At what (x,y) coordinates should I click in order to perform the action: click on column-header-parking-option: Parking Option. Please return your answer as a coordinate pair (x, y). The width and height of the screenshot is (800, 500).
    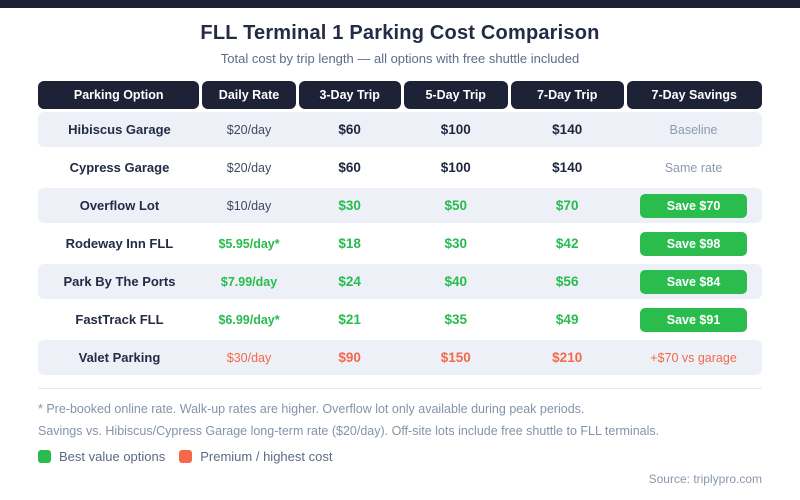
    Looking at the image, I should click on (119, 95).